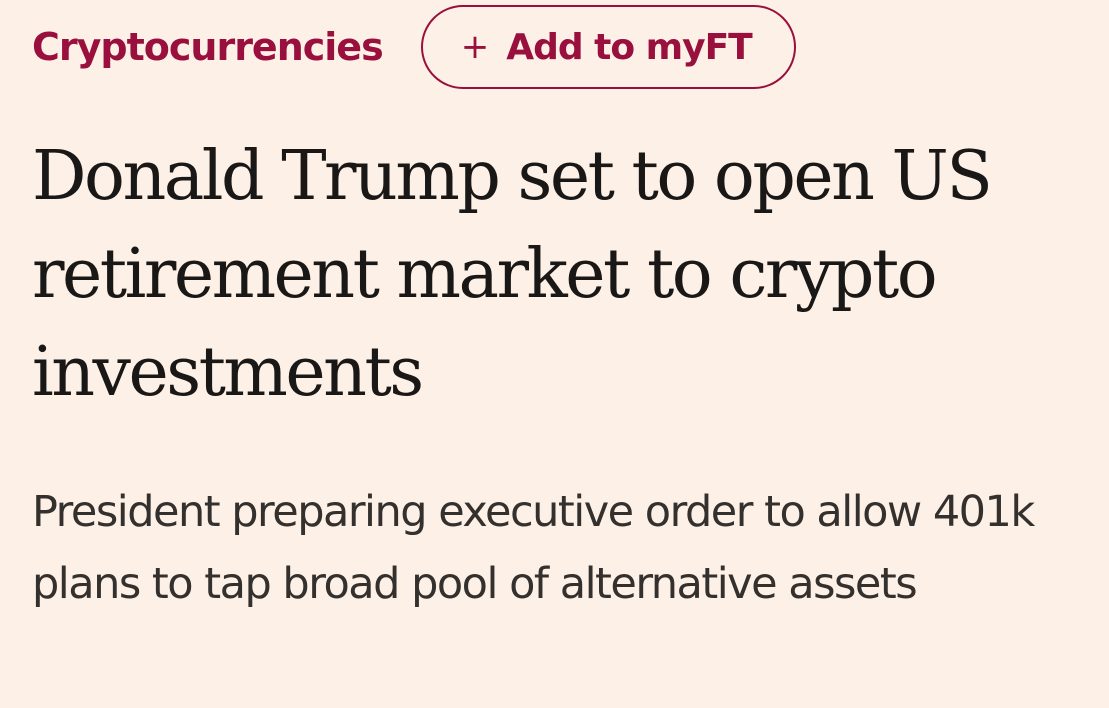  What do you see at coordinates (208, 47) in the screenshot?
I see `topic-link: Cryptocurrencies` at bounding box center [208, 47].